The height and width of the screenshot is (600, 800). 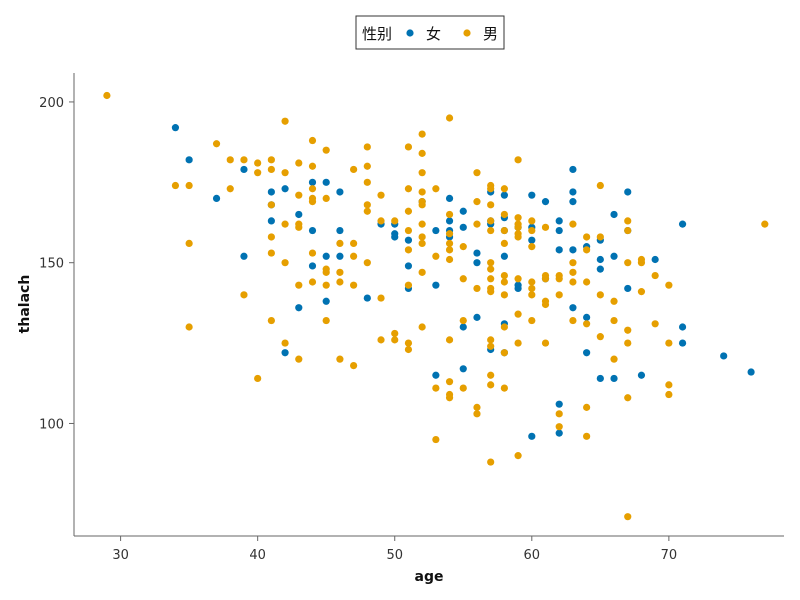 What do you see at coordinates (410, 33) in the screenshot?
I see `legend-marker-female` at bounding box center [410, 33].